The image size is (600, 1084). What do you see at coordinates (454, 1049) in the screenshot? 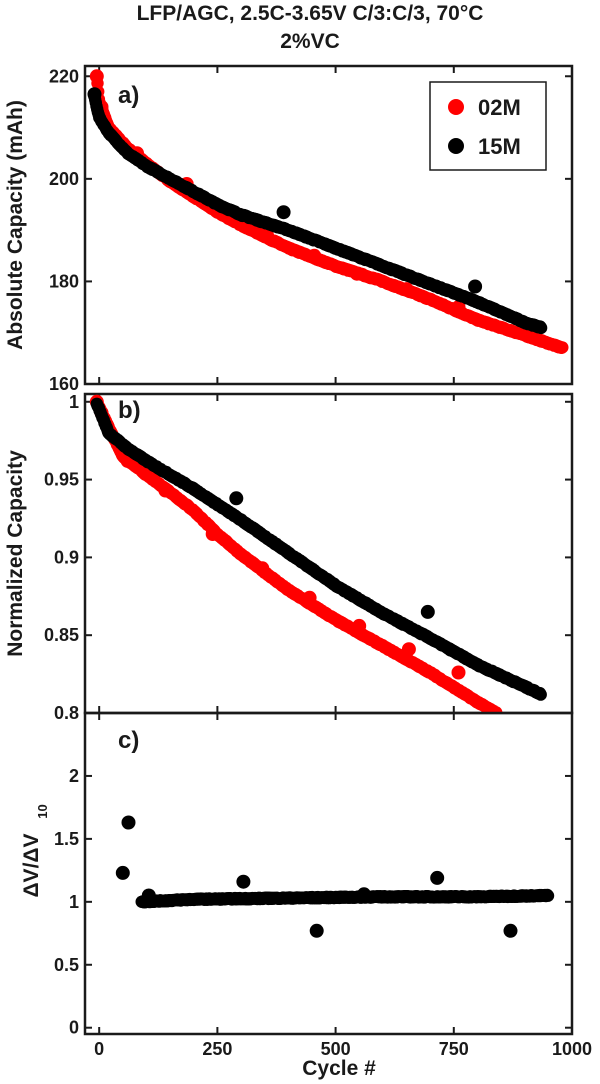
I see `x-tick-label: 750` at bounding box center [454, 1049].